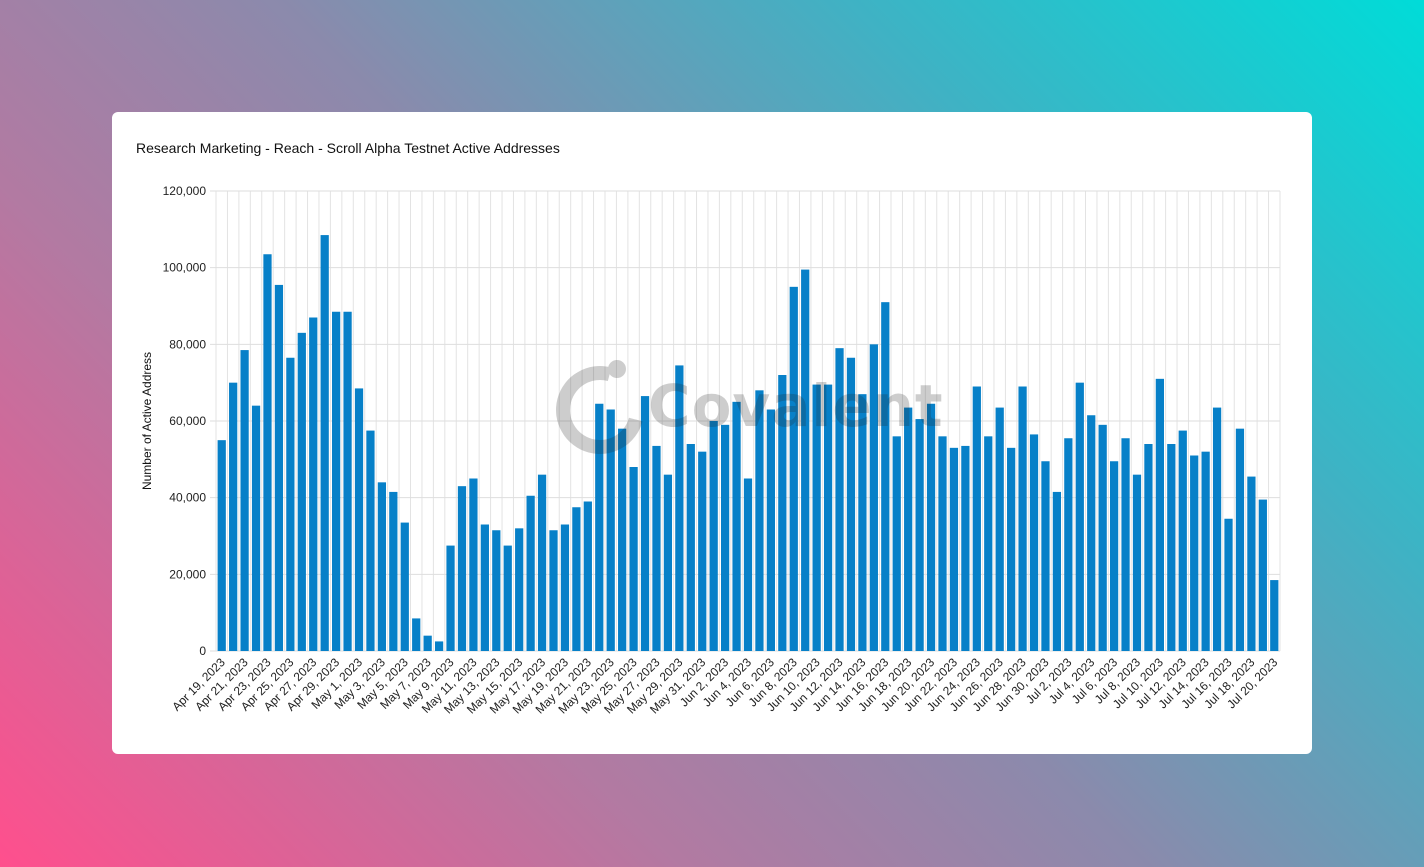  What do you see at coordinates (187, 421) in the screenshot?
I see `y-tick-label: 60,000` at bounding box center [187, 421].